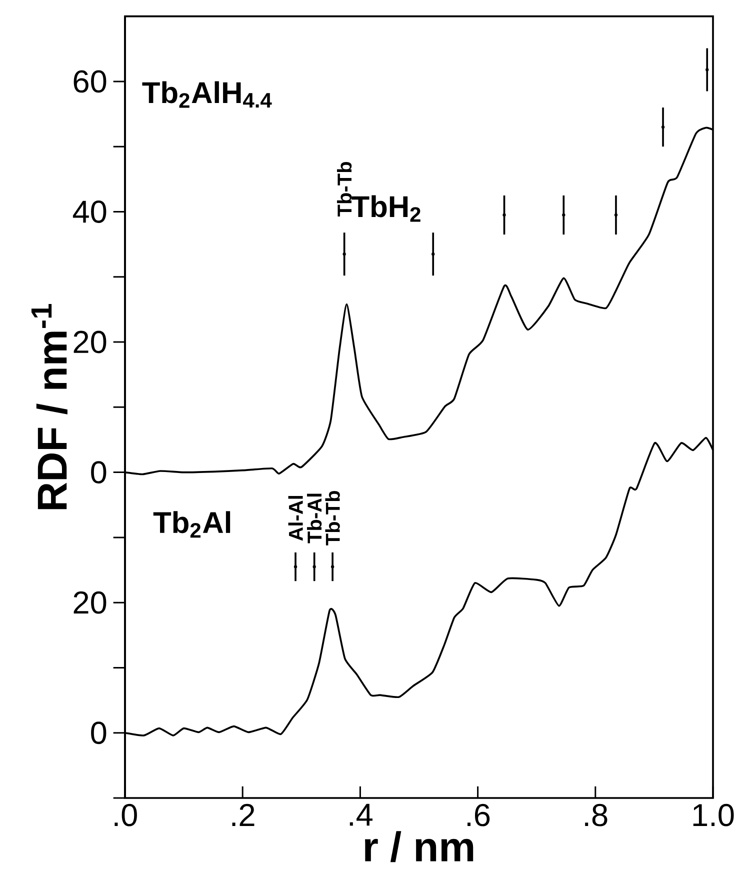 The height and width of the screenshot is (881, 740). Describe the element at coordinates (243, 815) in the screenshot. I see `x-tick-label: .2` at that location.